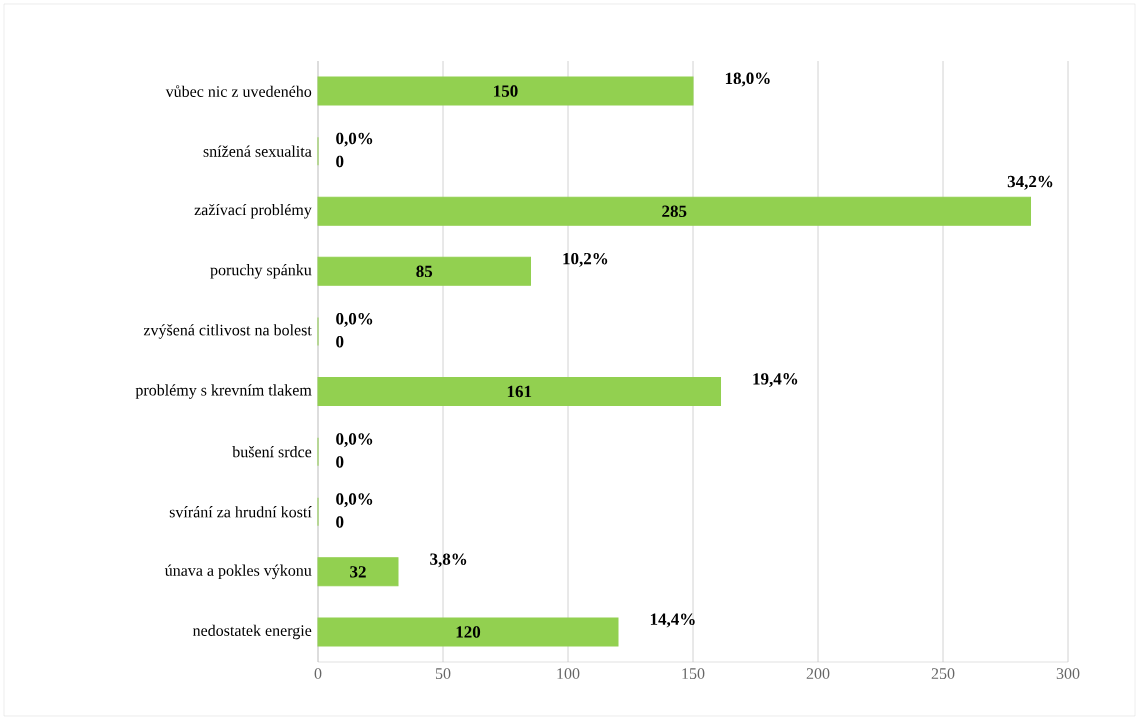 The width and height of the screenshot is (1139, 720). I want to click on y-tick-label: problémy s krevním tlakem, so click(223, 391).